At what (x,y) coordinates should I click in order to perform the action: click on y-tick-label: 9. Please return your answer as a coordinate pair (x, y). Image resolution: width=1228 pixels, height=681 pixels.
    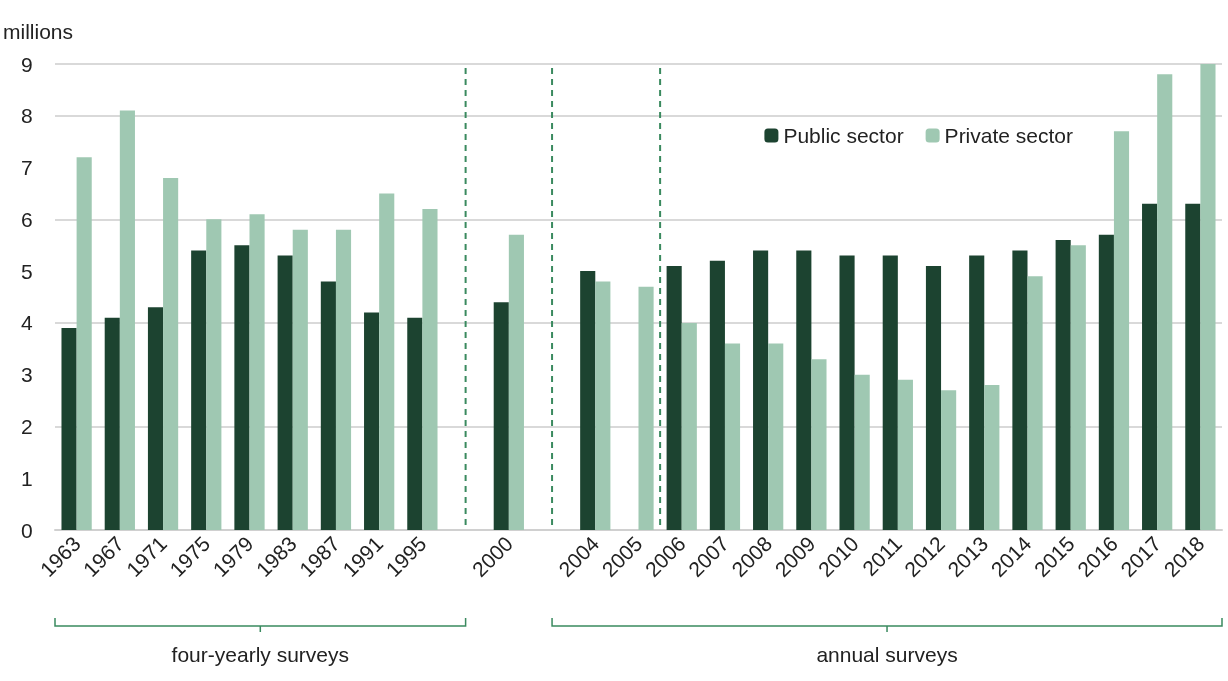
    Looking at the image, I should click on (27, 64).